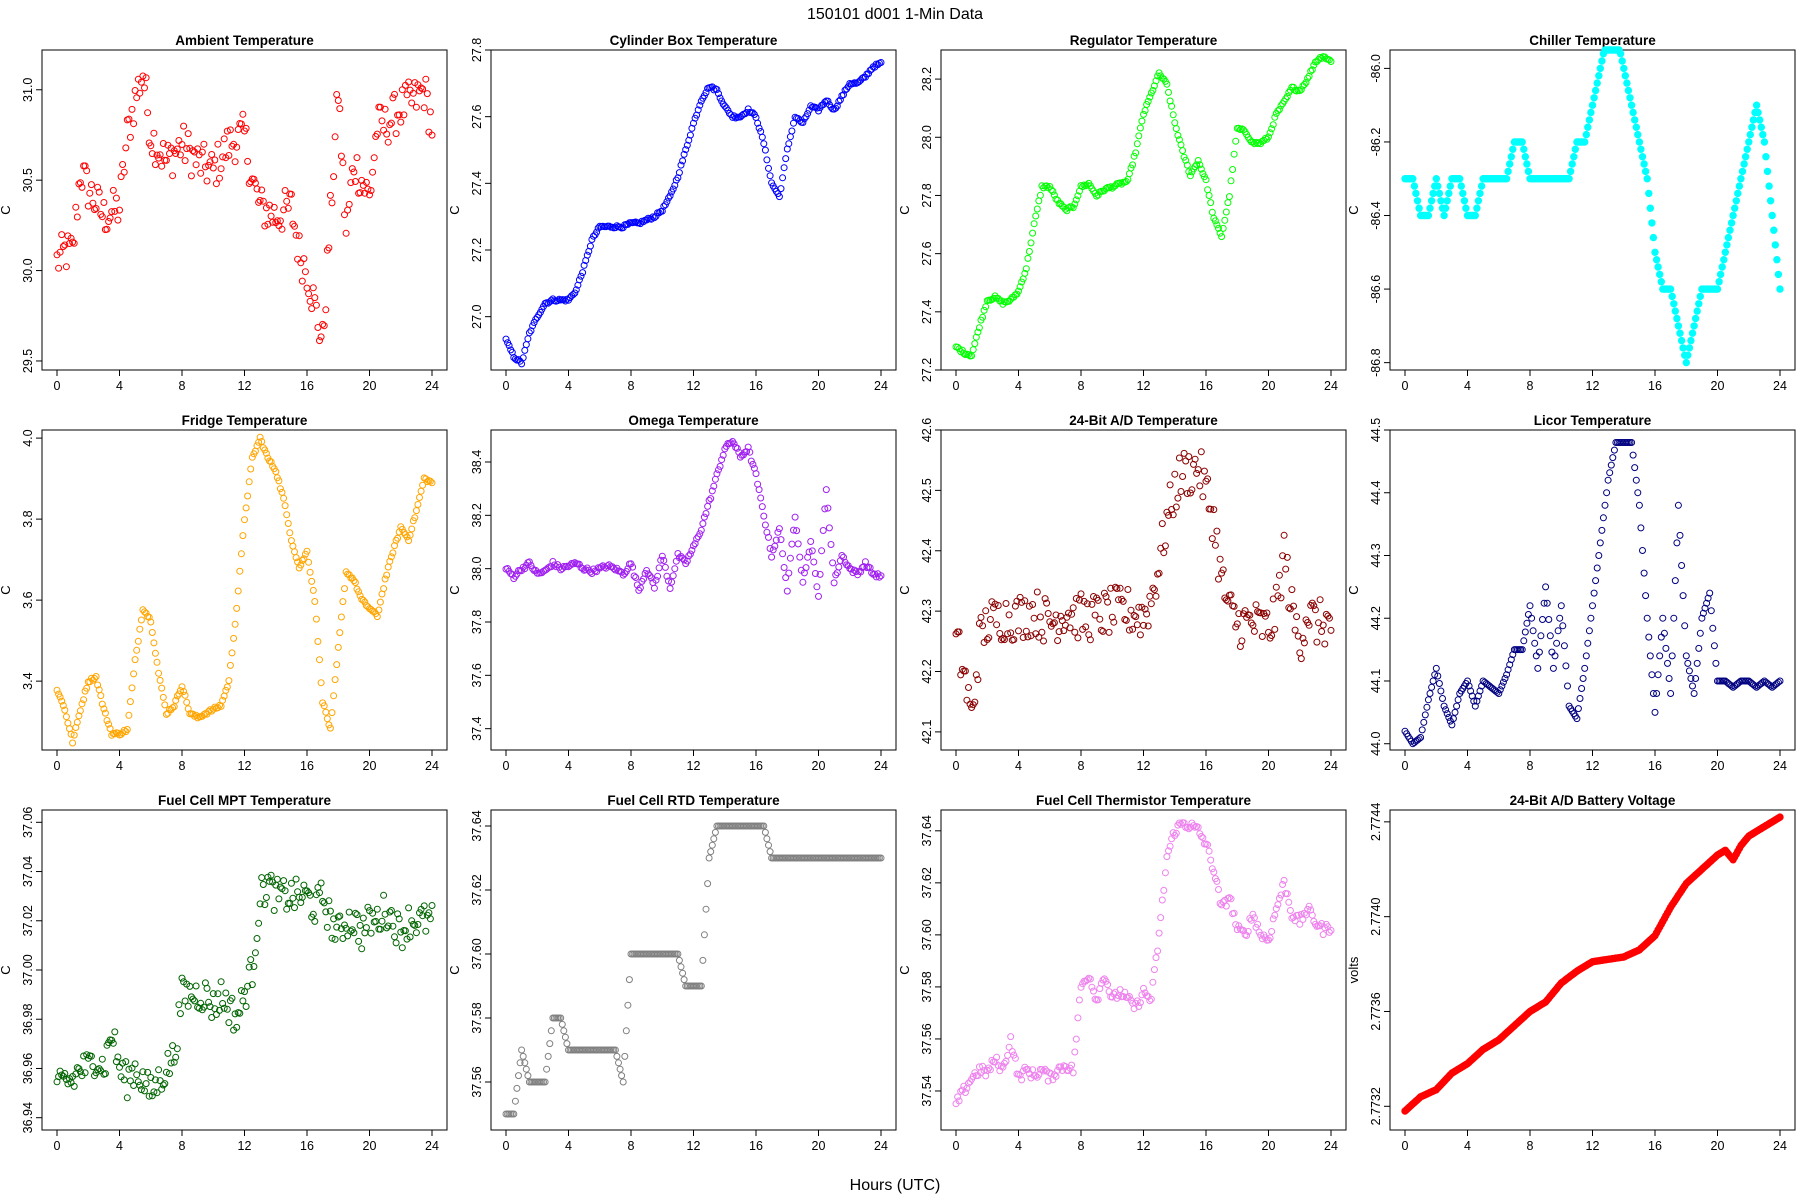  What do you see at coordinates (244, 210) in the screenshot?
I see `plot-frame` at bounding box center [244, 210].